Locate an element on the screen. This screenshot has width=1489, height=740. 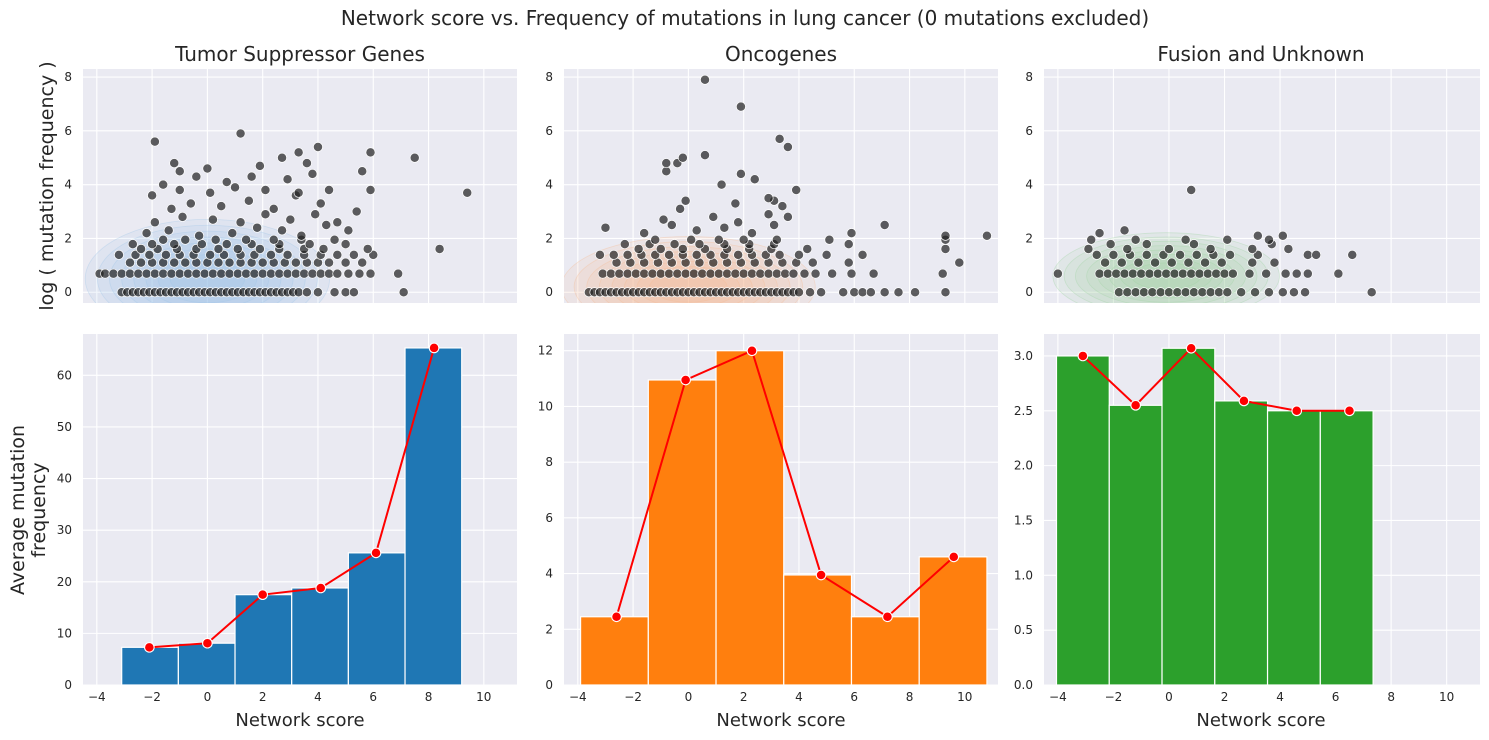
x-tick-label: 10 is located at coordinates (483, 697).